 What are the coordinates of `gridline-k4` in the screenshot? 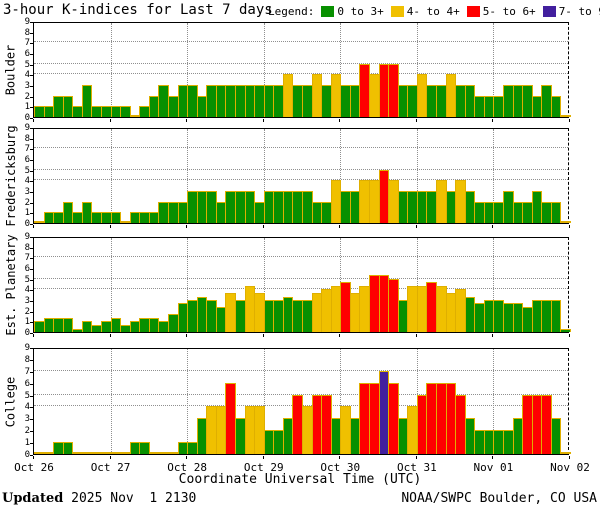 It's located at (301, 289).